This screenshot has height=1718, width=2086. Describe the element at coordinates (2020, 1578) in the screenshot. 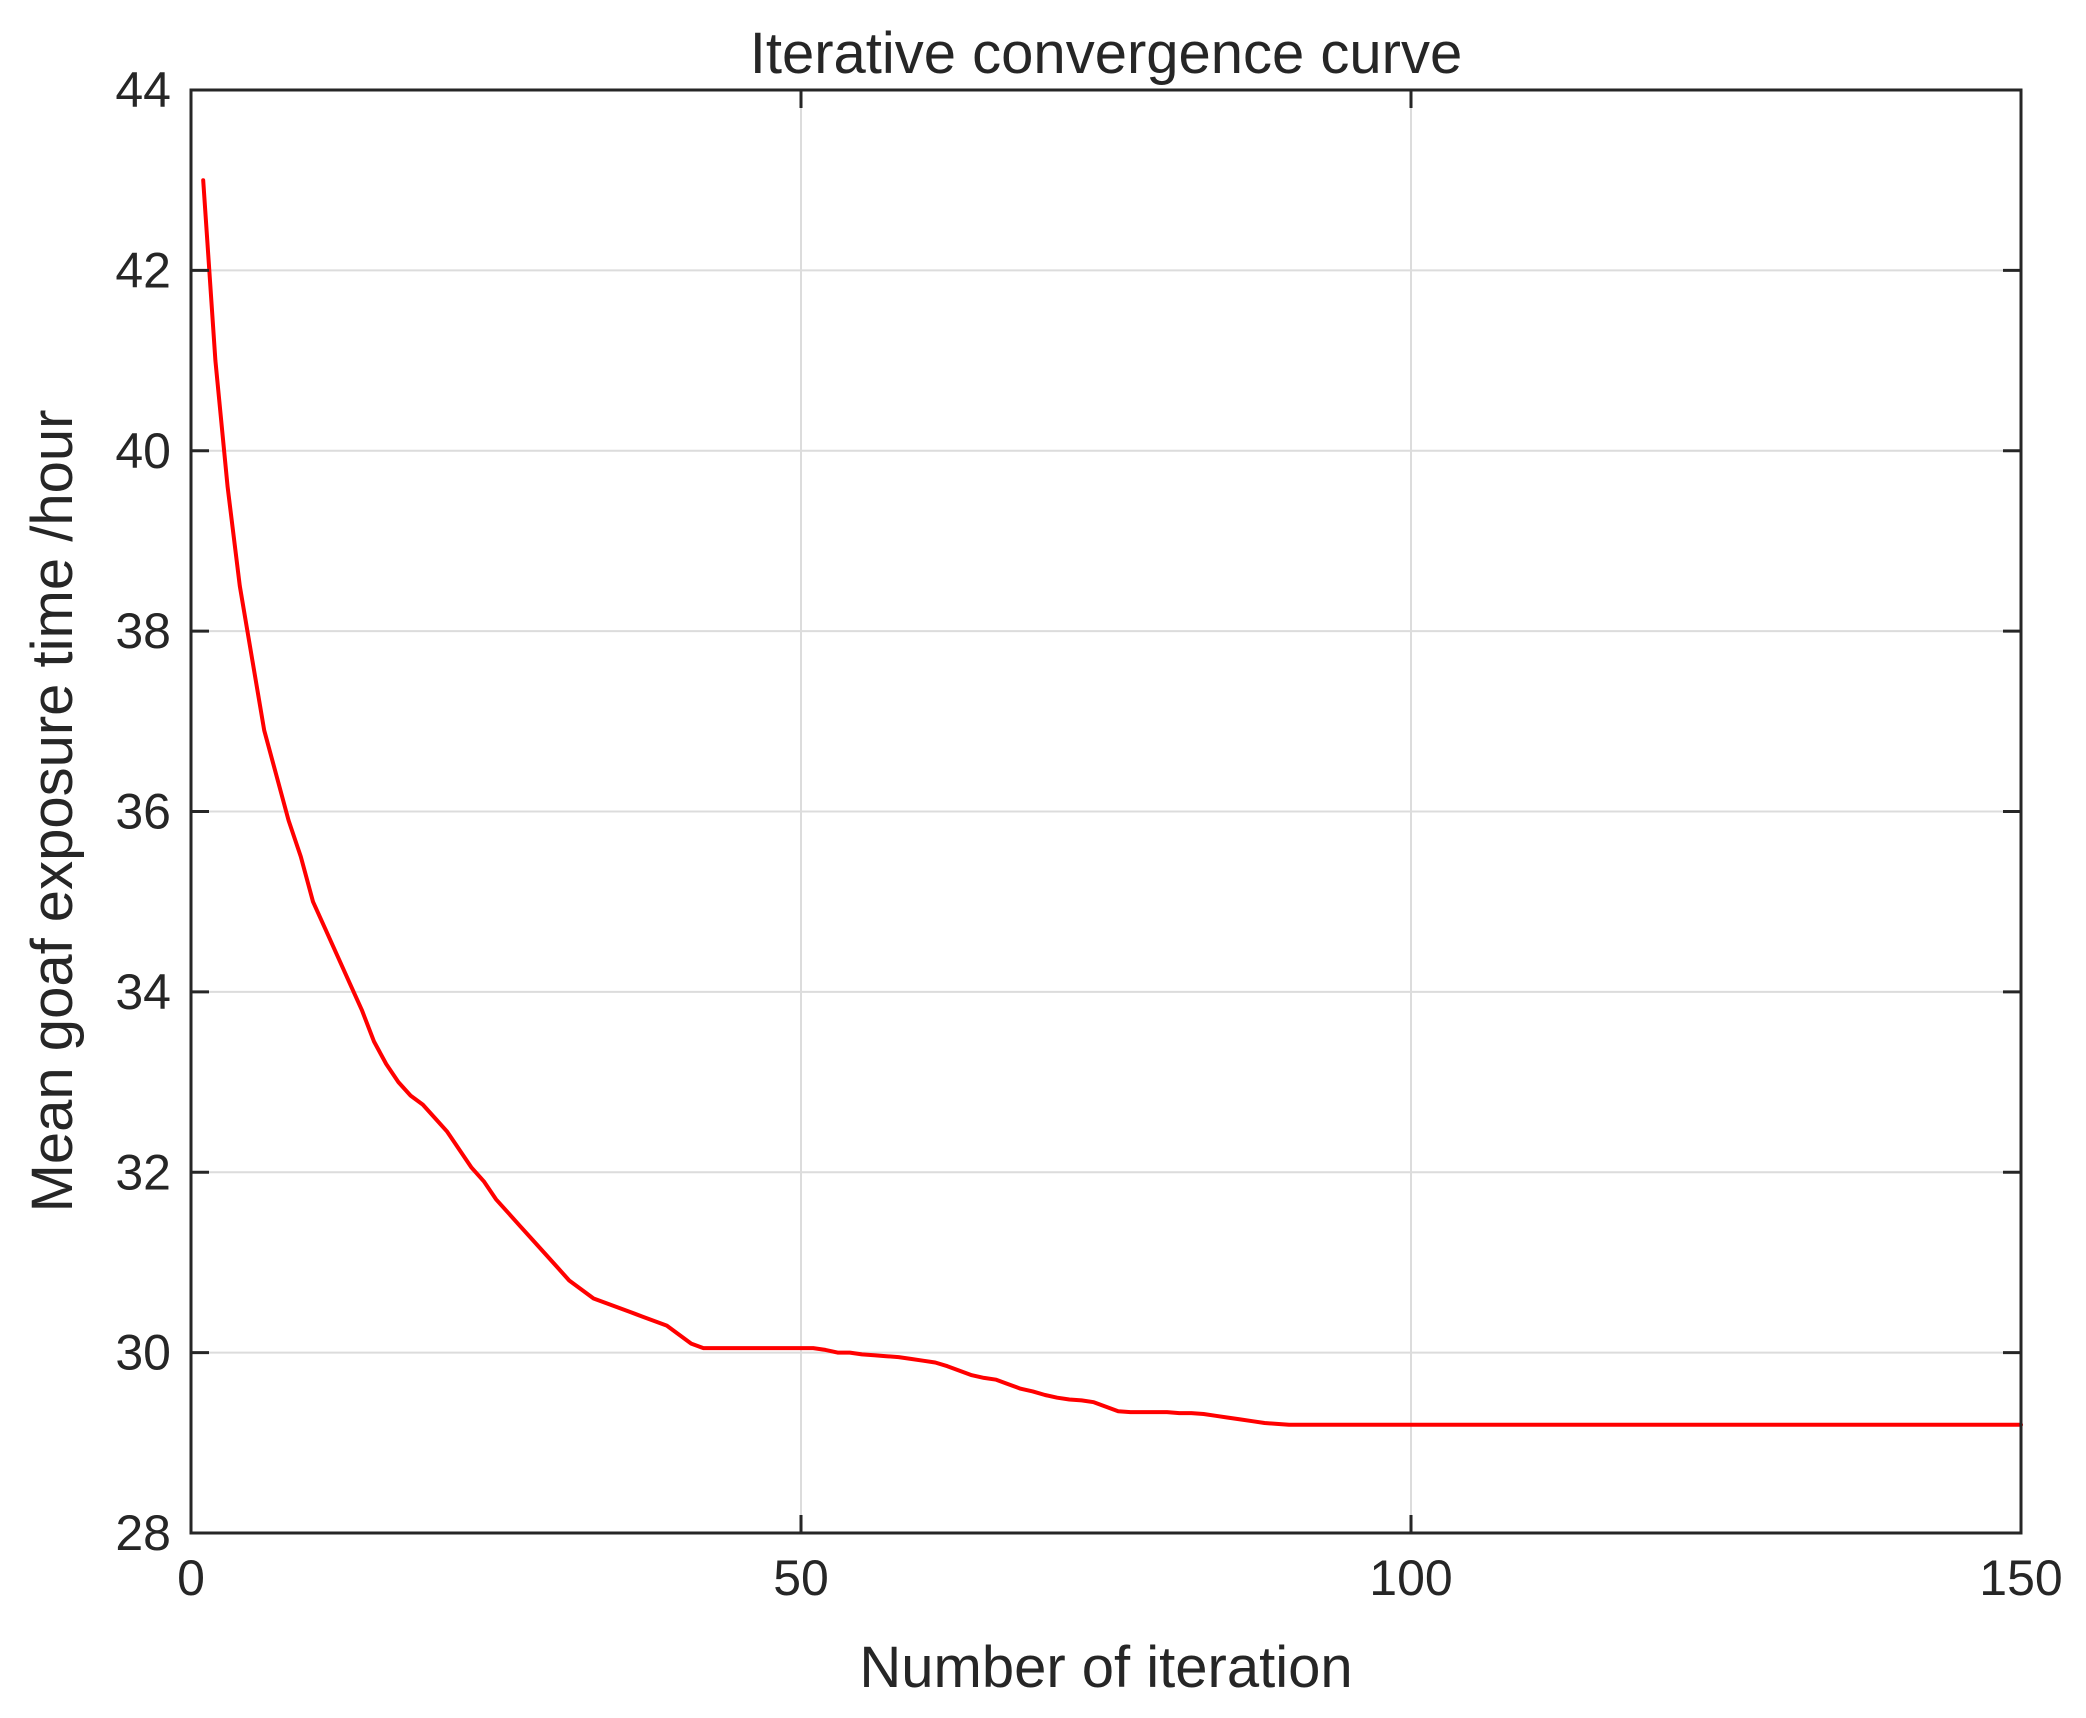

I see `x-tick-label: 150` at that location.